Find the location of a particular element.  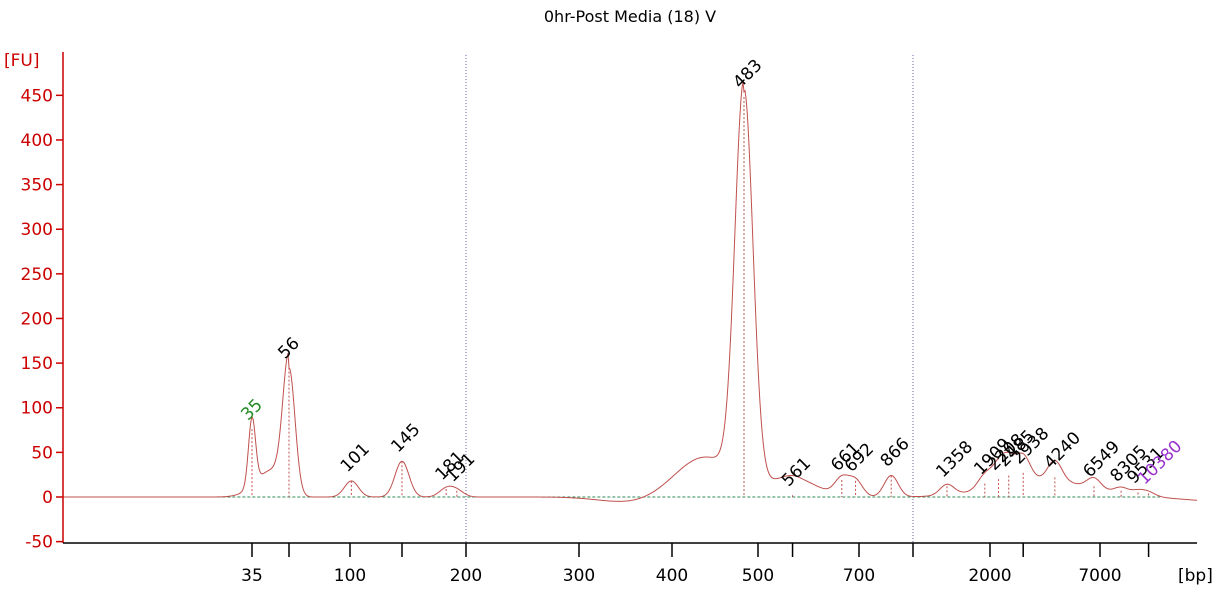

x-tick-label: 7000 is located at coordinates (1099, 576).